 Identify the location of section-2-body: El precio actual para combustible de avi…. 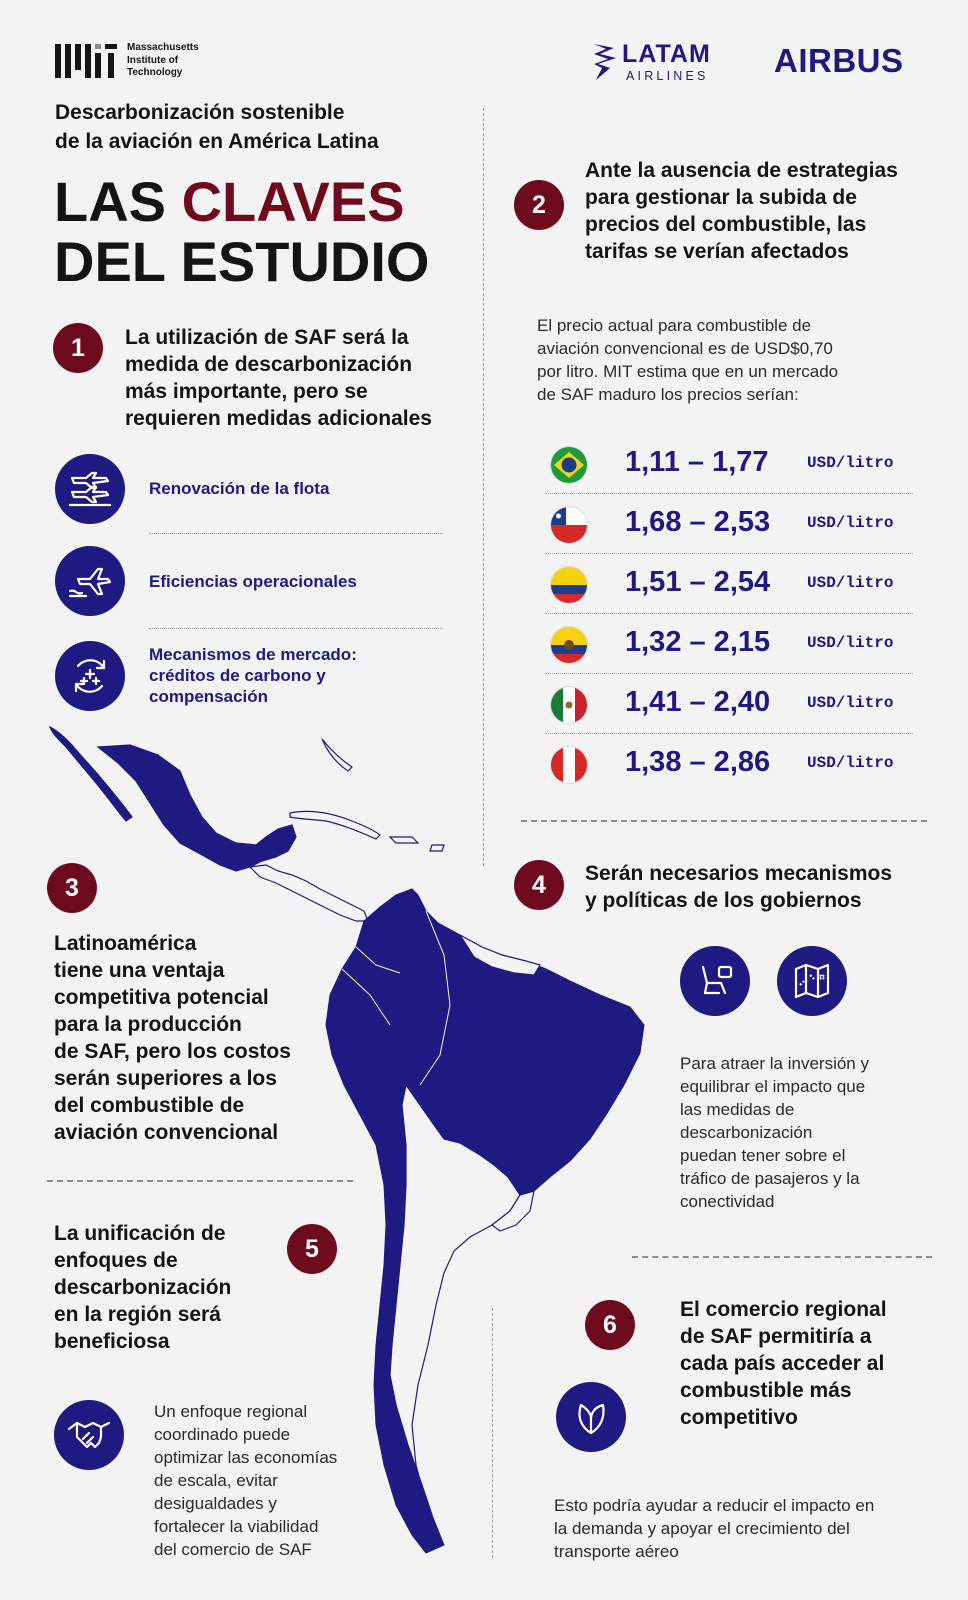
(687, 360).